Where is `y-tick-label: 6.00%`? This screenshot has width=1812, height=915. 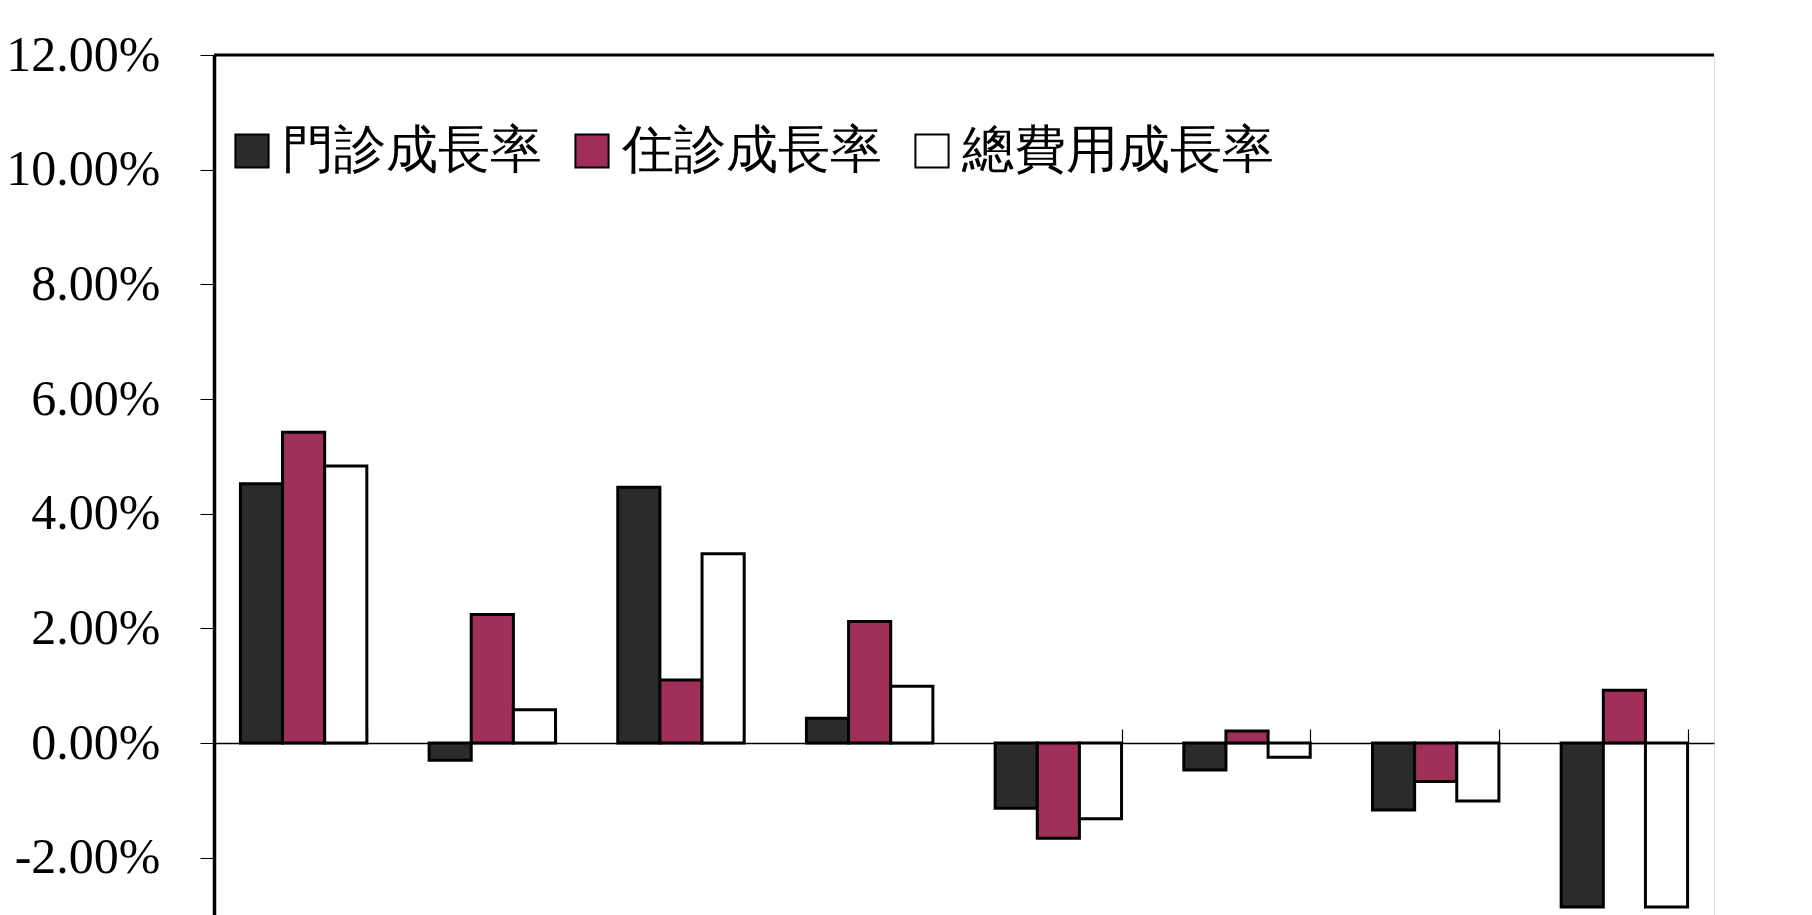
y-tick-label: 6.00% is located at coordinates (96, 397).